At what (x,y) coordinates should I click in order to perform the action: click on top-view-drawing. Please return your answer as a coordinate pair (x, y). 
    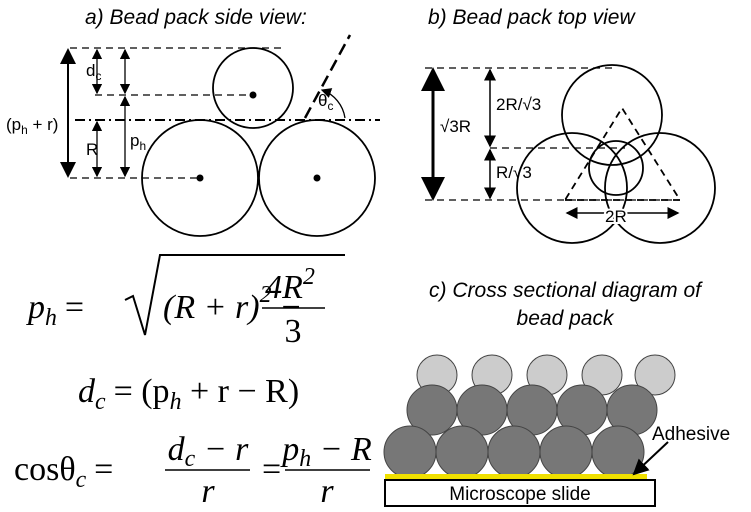
    Looking at the image, I should click on (568, 154).